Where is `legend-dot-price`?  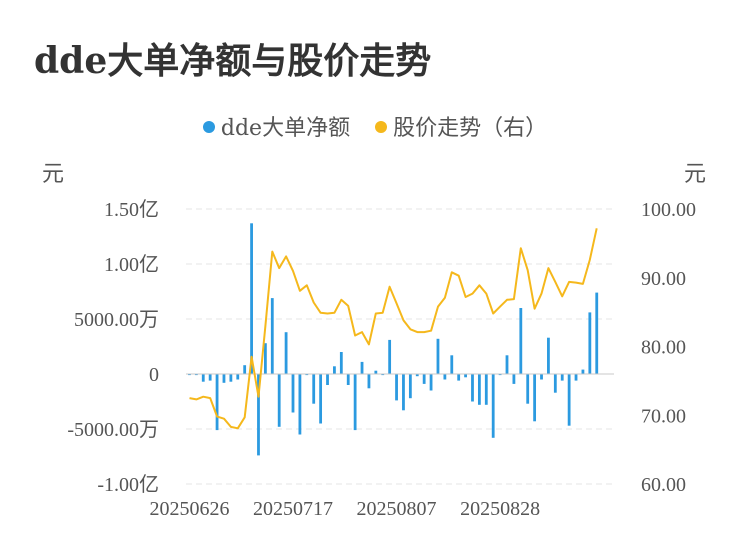 legend-dot-price is located at coordinates (381, 127).